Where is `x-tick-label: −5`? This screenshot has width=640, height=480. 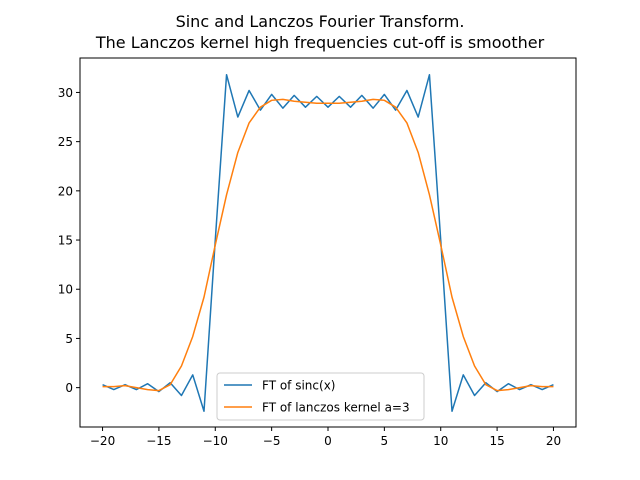 x-tick-label: −5 is located at coordinates (272, 441).